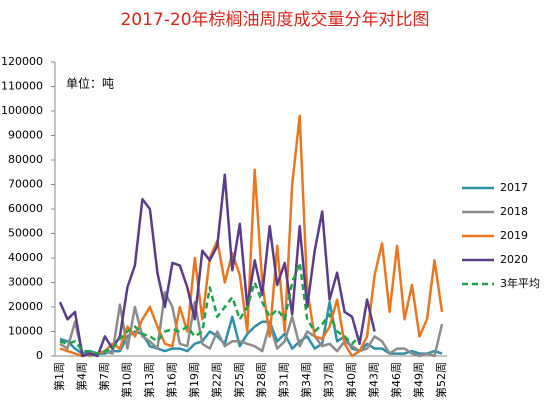 The width and height of the screenshot is (550, 410). I want to click on chart-title: 2017-20年棕榈油周度成交量分年对比图, so click(274, 20).